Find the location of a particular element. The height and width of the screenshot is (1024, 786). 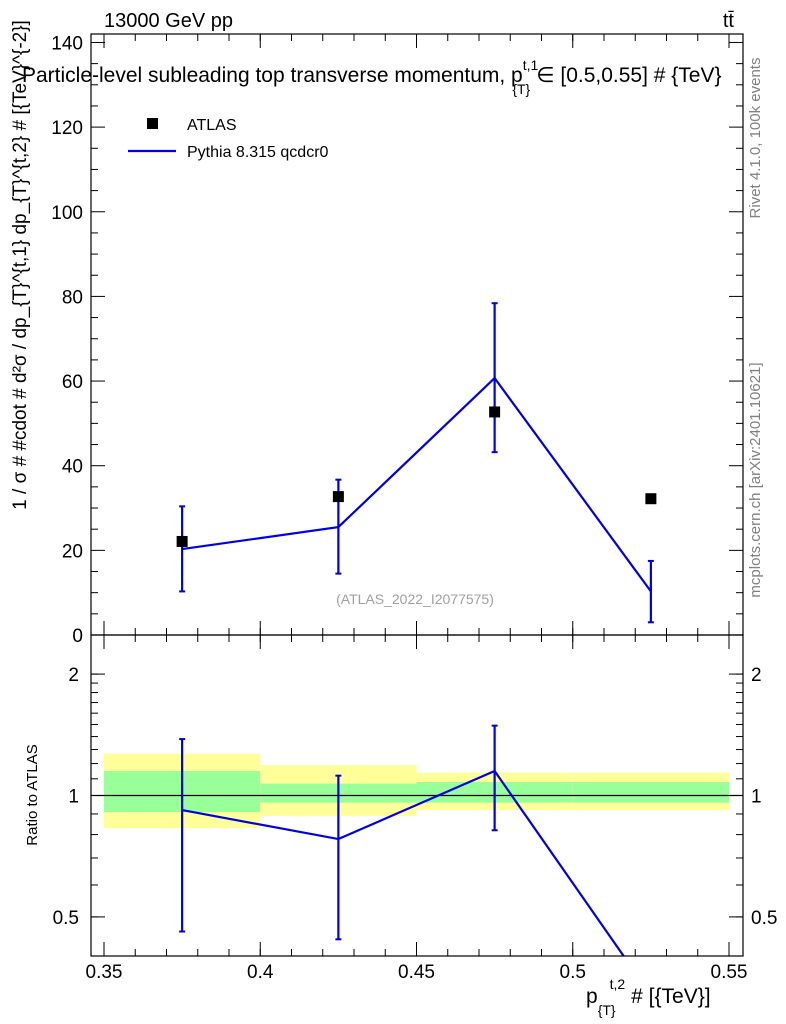

energy-label: 13000 GeV pp is located at coordinates (168, 21).